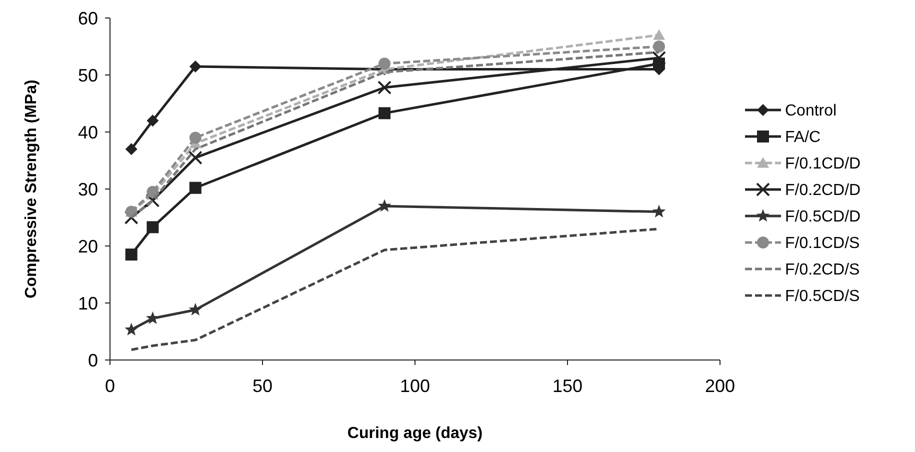 This screenshot has height=452, width=915. Describe the element at coordinates (823, 164) in the screenshot. I see `legend-label: F/0.1CD/D` at that location.